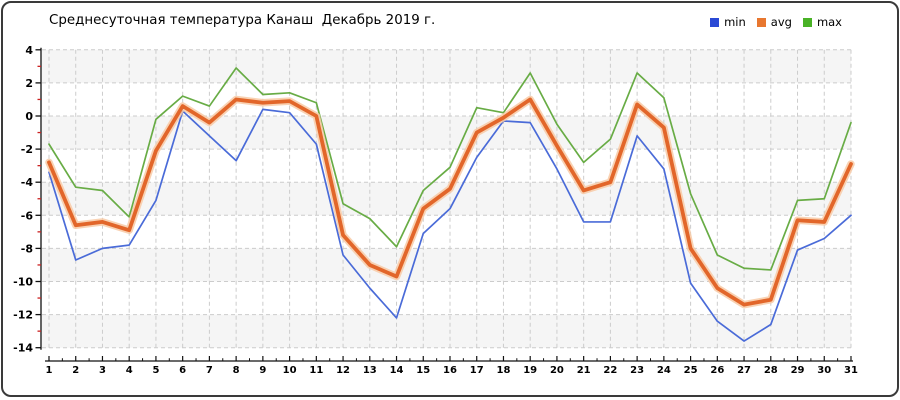 The height and width of the screenshot is (400, 900). What do you see at coordinates (262, 370) in the screenshot?
I see `x-tick-label: 9` at bounding box center [262, 370].